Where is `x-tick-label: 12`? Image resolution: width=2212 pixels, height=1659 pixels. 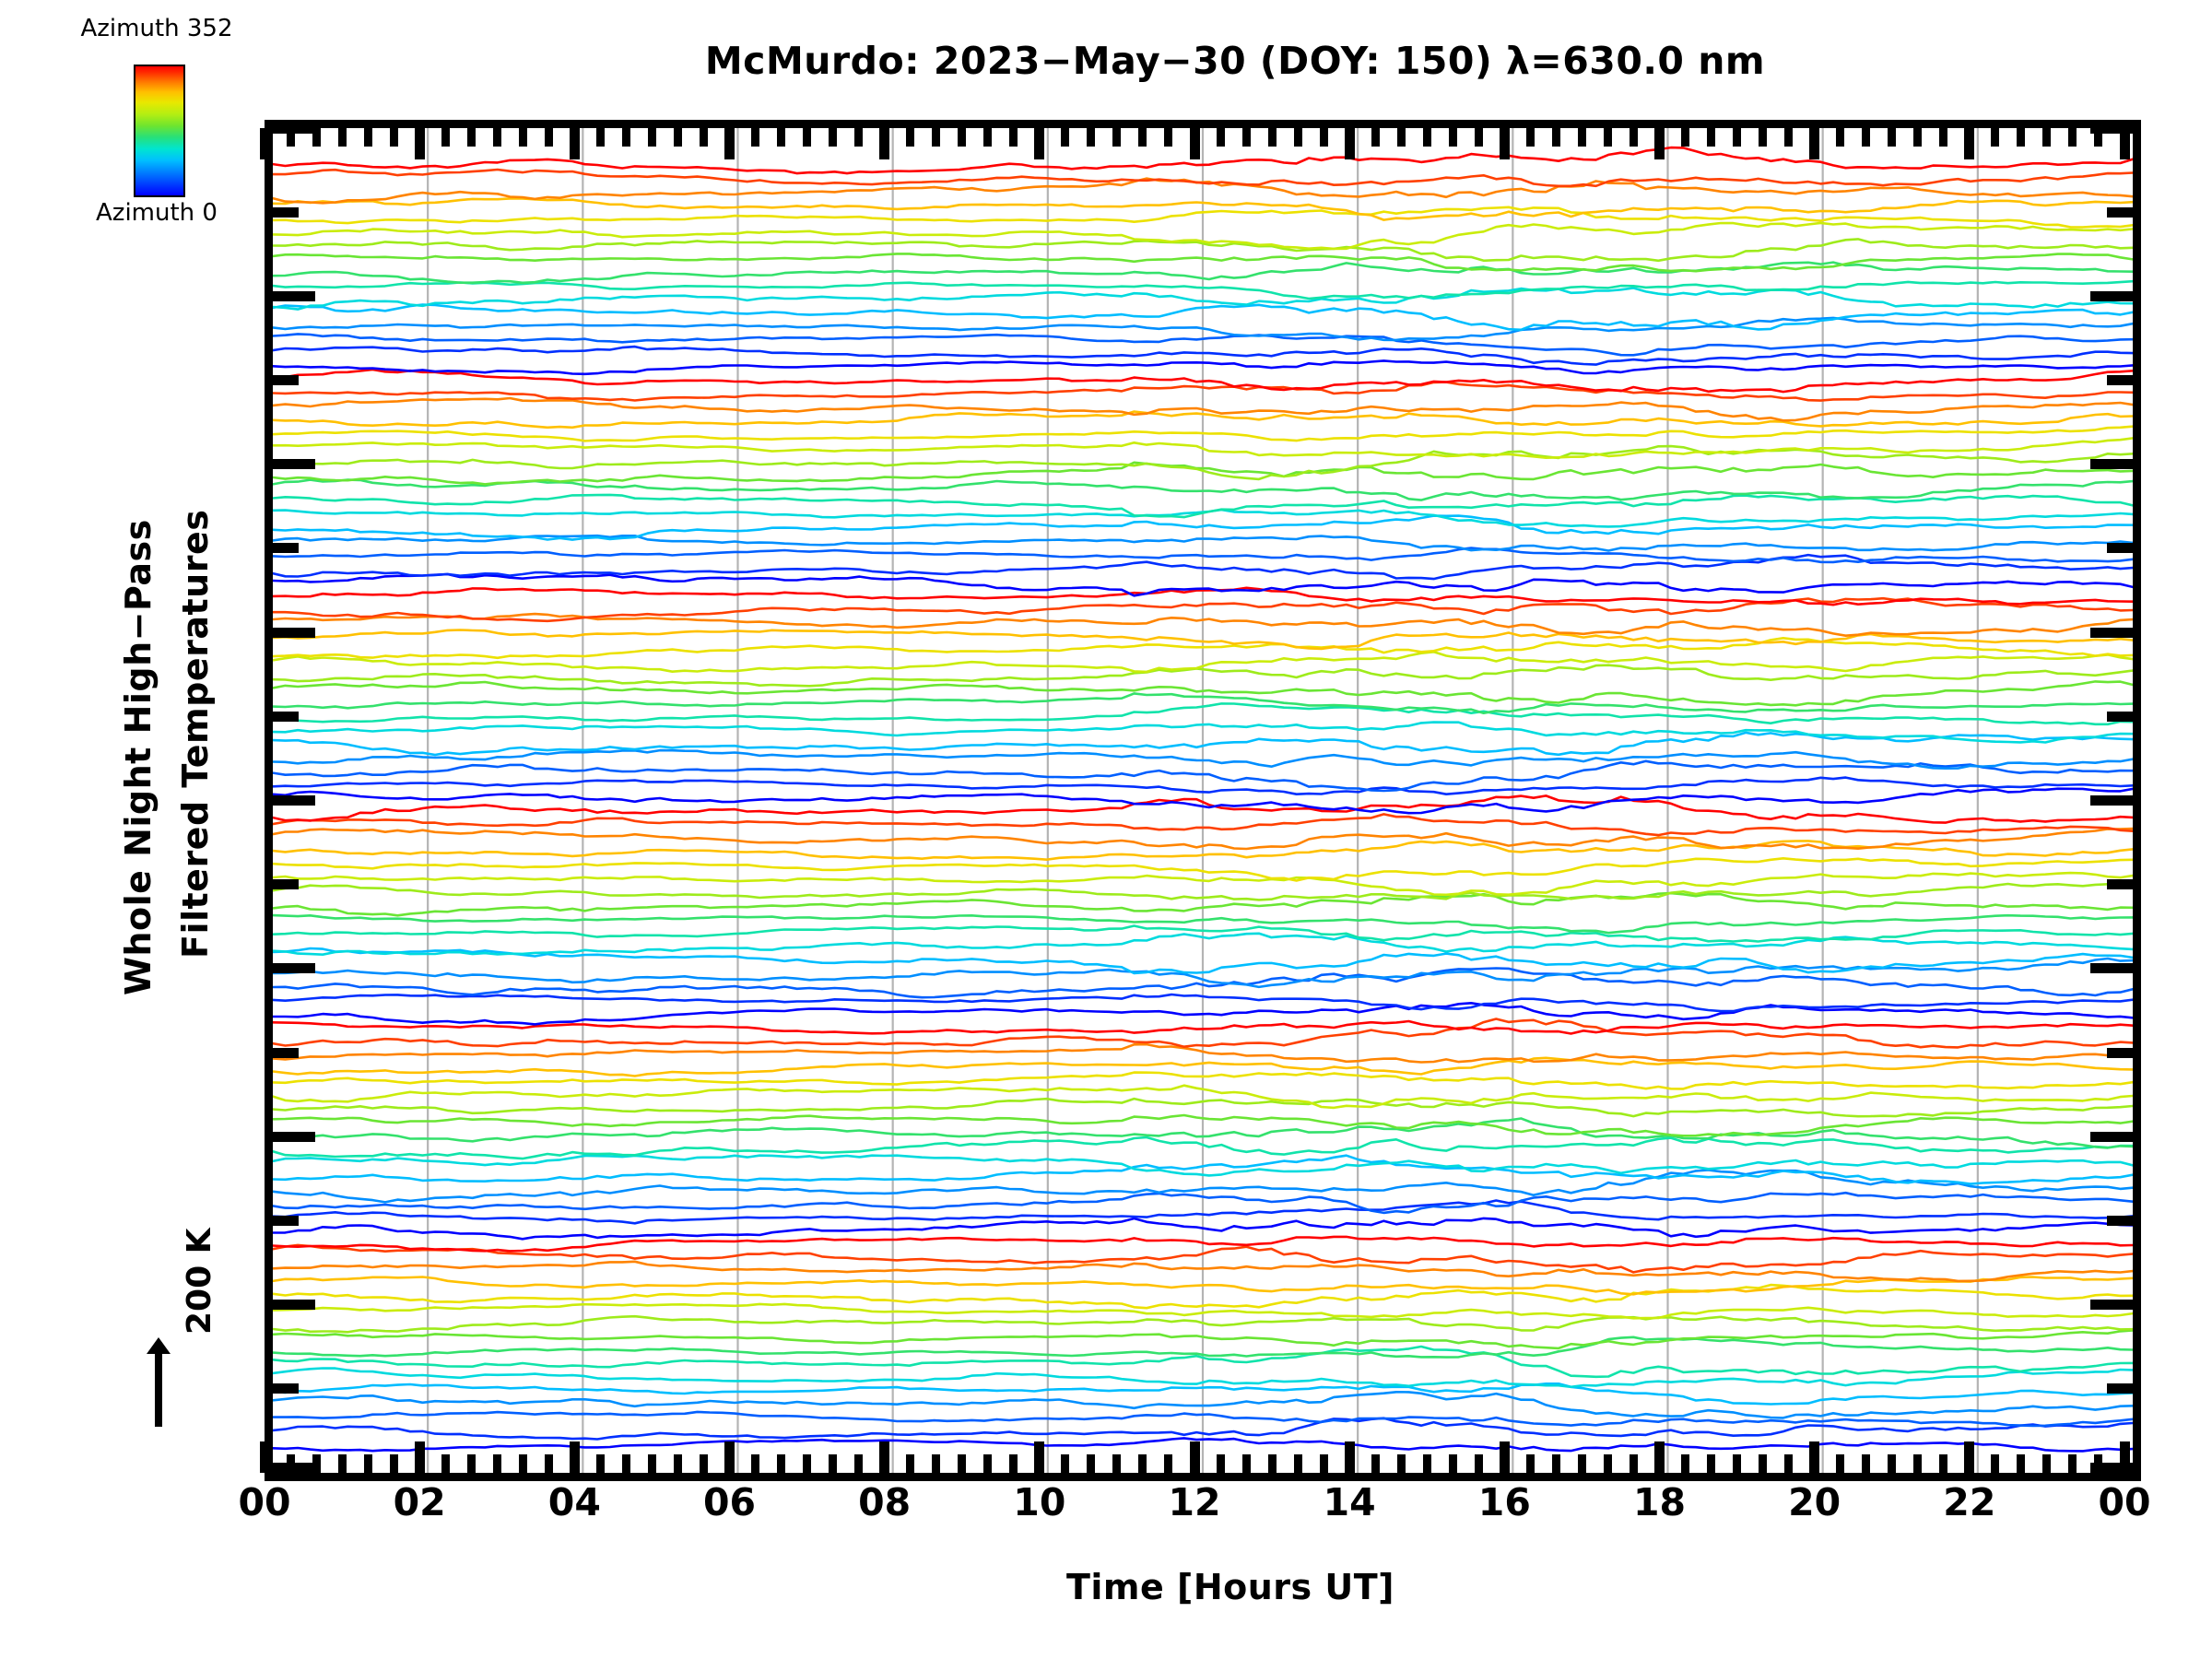 x-tick-label: 12 is located at coordinates (1194, 1502).